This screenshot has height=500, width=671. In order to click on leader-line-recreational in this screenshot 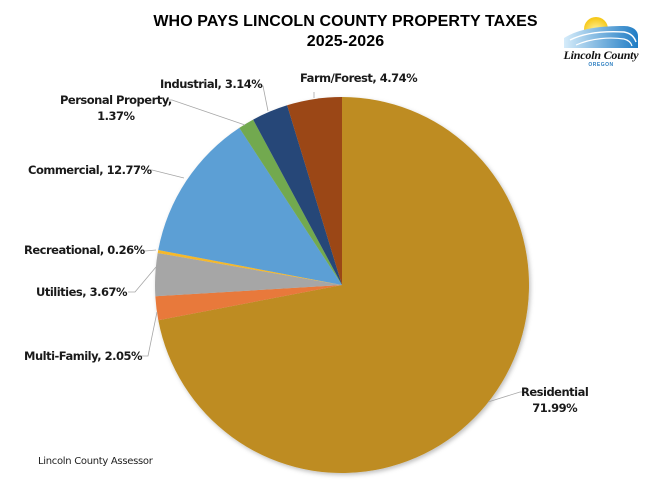, I will do `click(150, 250)`.